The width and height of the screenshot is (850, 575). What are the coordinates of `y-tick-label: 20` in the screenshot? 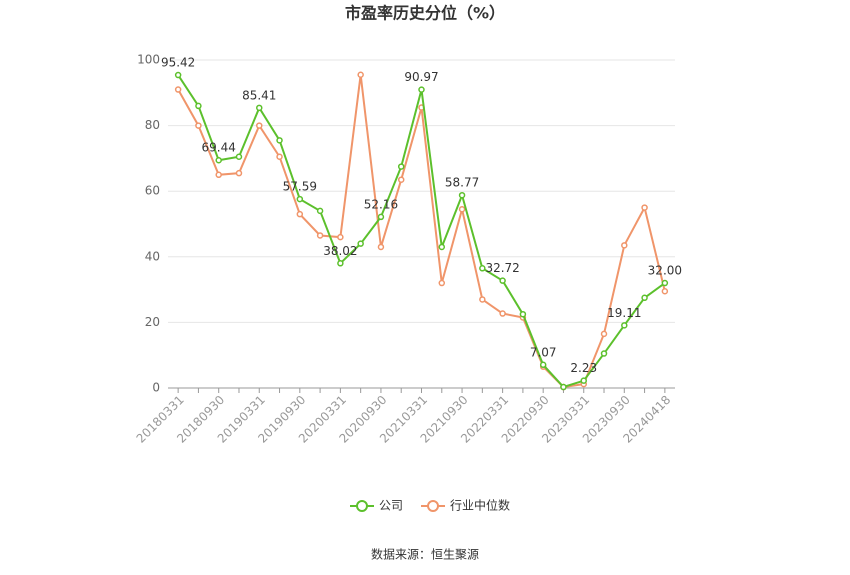 It's located at (152, 322).